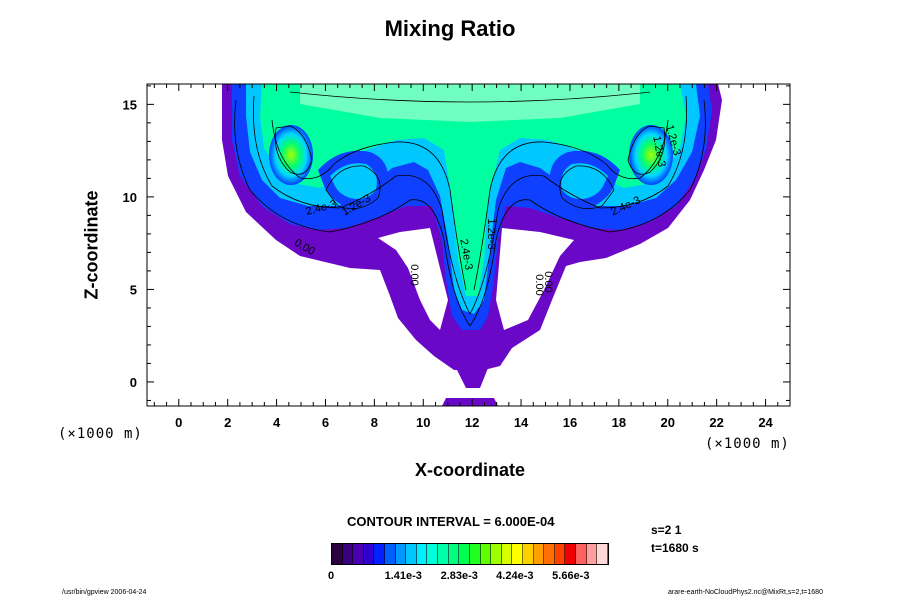 The height and width of the screenshot is (600, 900). Describe the element at coordinates (668, 422) in the screenshot. I see `x-tick-label-10: 20` at that location.